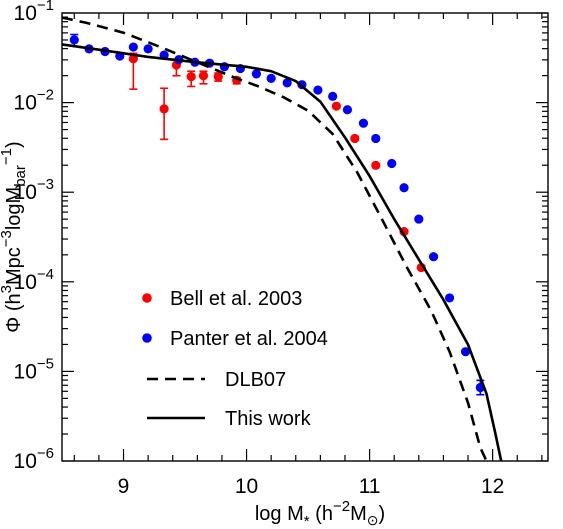 Image resolution: width=563 pixels, height=529 pixels. What do you see at coordinates (34, 459) in the screenshot?
I see `y-tick-label: 10⁻⁶` at bounding box center [34, 459].